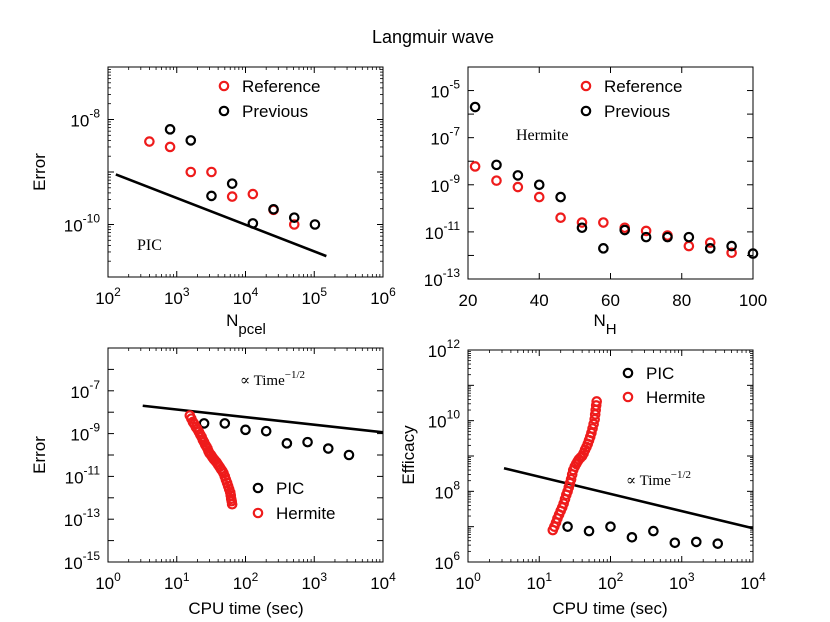  What do you see at coordinates (445, 90) in the screenshot?
I see `y-tick-label: 10⁻⁵` at bounding box center [445, 90].